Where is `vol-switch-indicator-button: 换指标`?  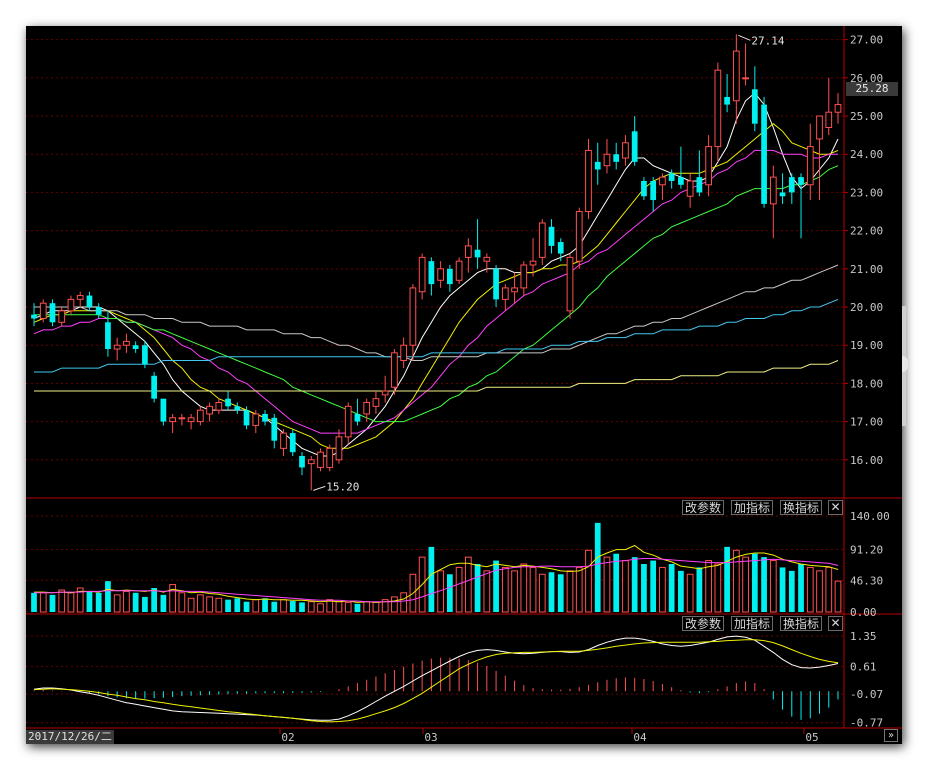
vol-switch-indicator-button: 换指标 is located at coordinates (801, 507).